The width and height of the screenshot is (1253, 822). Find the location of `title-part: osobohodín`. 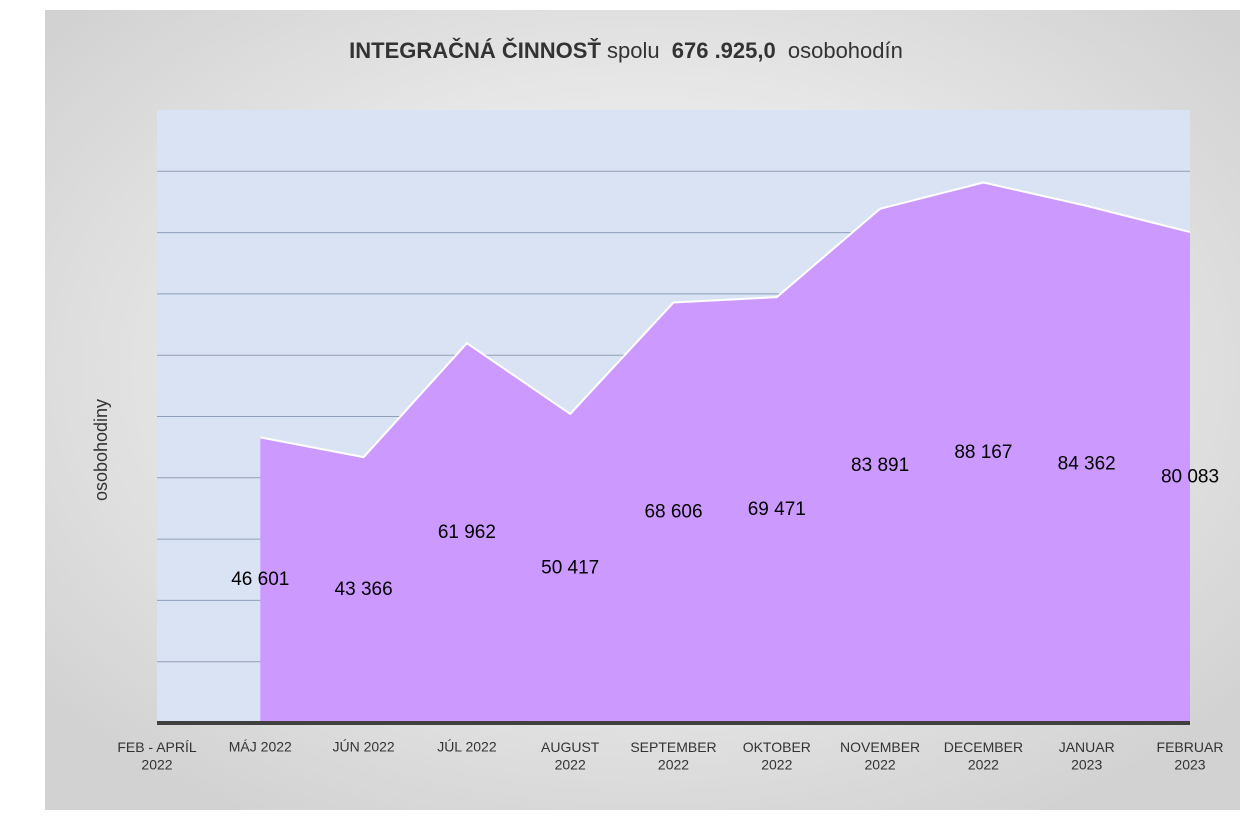

title-part: osobohodín is located at coordinates (845, 50).